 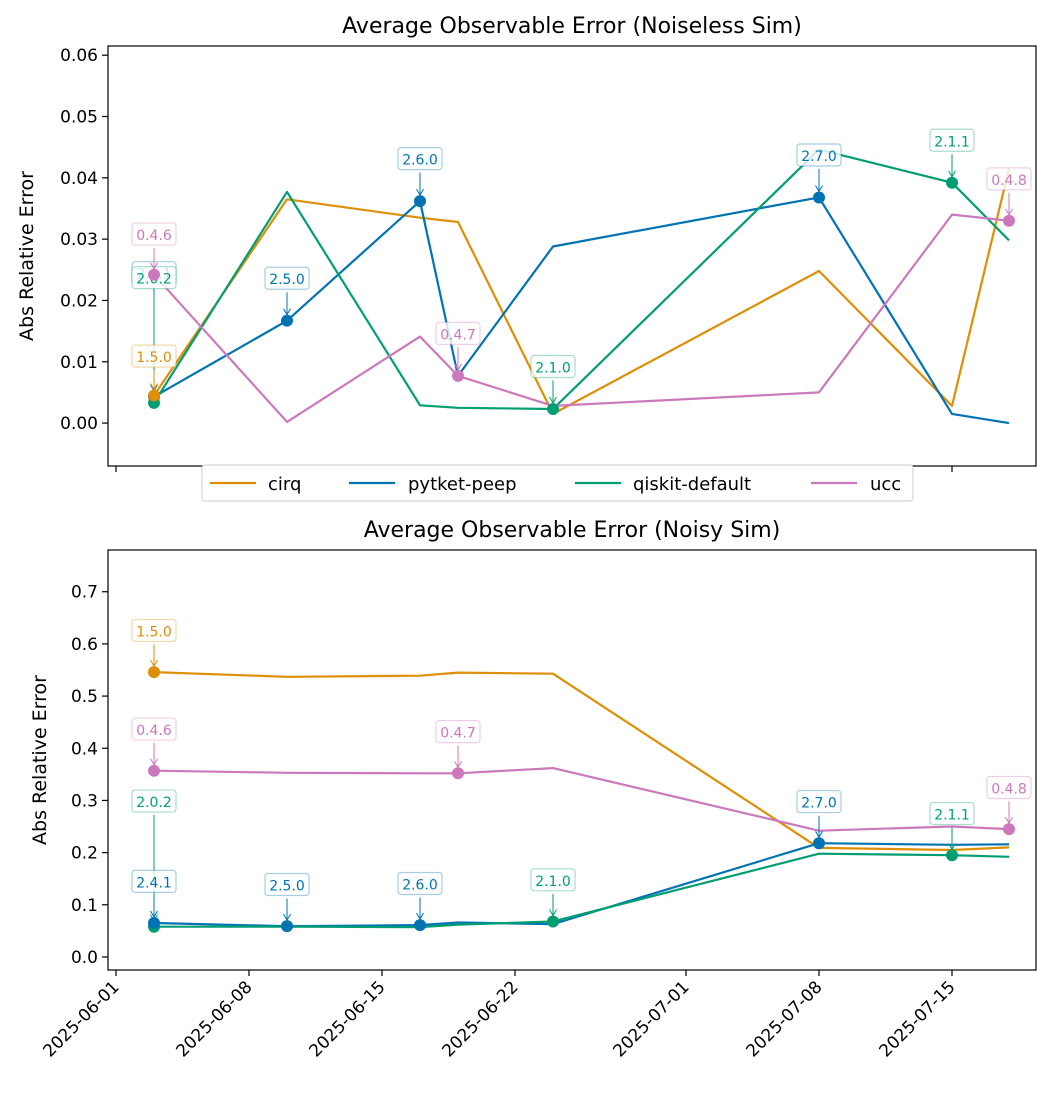 What do you see at coordinates (84, 645) in the screenshot?
I see `y-tick-label: 0.6` at bounding box center [84, 645].